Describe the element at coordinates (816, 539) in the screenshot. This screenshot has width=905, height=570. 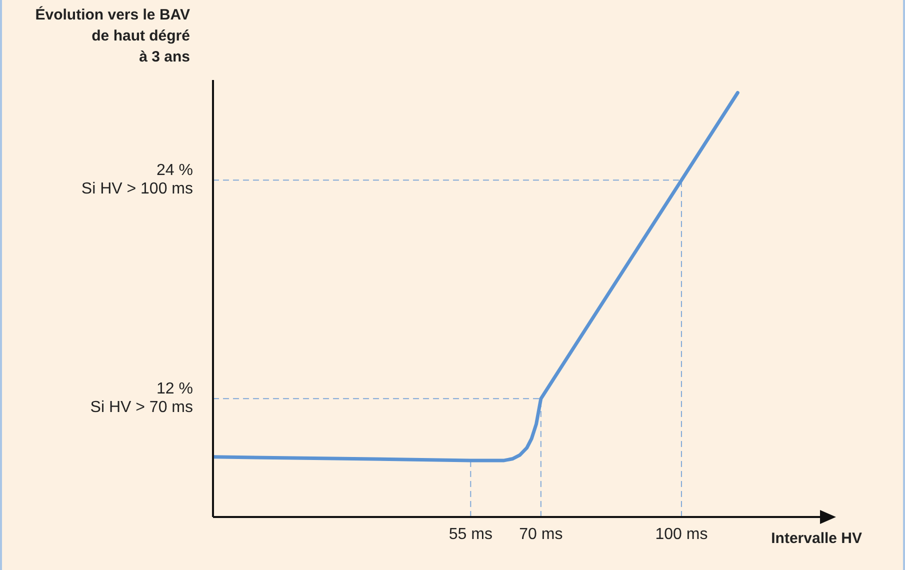
I see `x-axis-title: Intervalle HV` at that location.